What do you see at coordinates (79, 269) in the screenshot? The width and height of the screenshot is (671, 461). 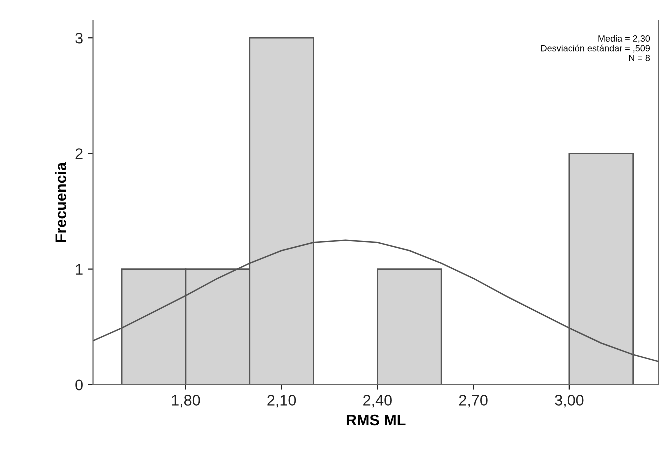 I see `y-tick-label: 1` at bounding box center [79, 269].